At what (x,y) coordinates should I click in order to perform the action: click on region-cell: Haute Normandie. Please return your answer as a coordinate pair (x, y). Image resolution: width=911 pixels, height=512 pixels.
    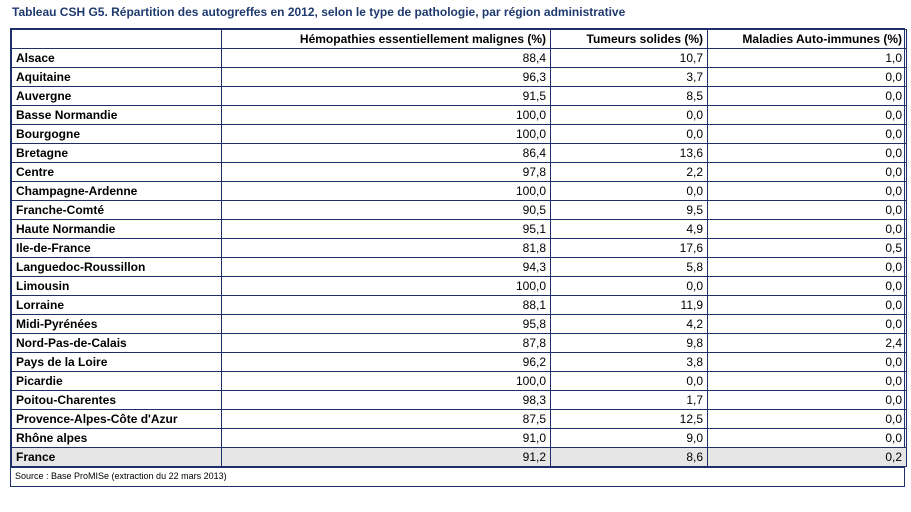
    Looking at the image, I should click on (116, 229).